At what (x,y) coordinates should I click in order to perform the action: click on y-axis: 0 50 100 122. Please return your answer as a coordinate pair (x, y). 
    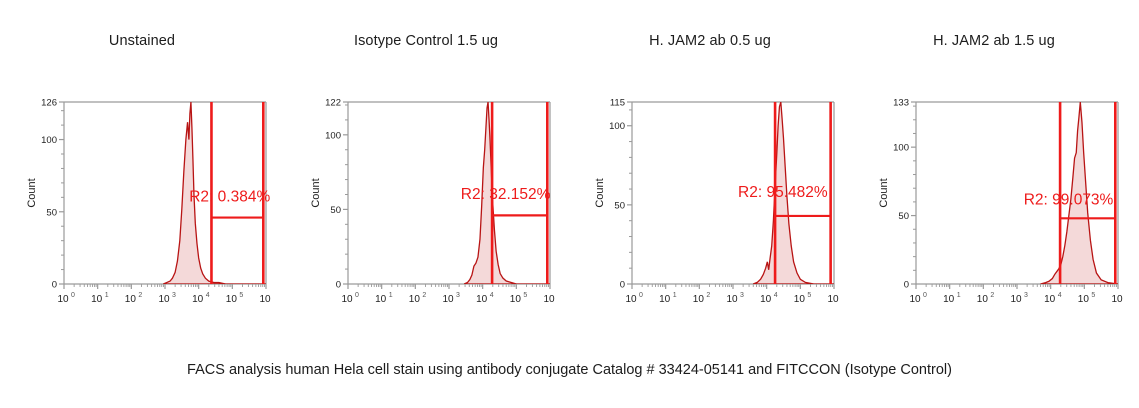
    Looking at the image, I should click on (336, 194).